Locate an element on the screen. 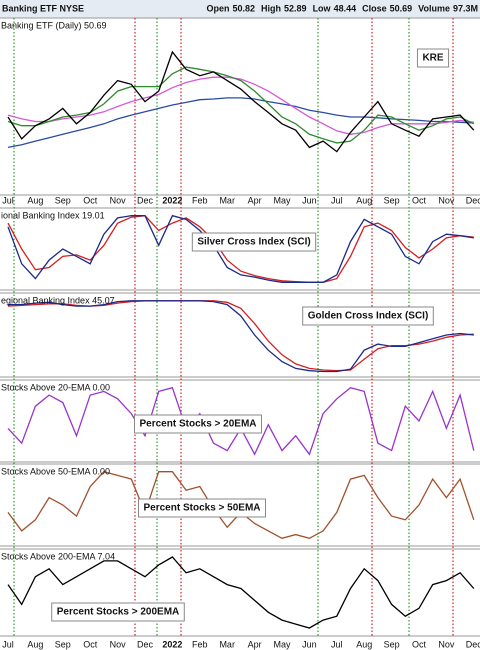 The image size is (480, 650). symbol-line: Banking ETF NYSE is located at coordinates (43, 8).